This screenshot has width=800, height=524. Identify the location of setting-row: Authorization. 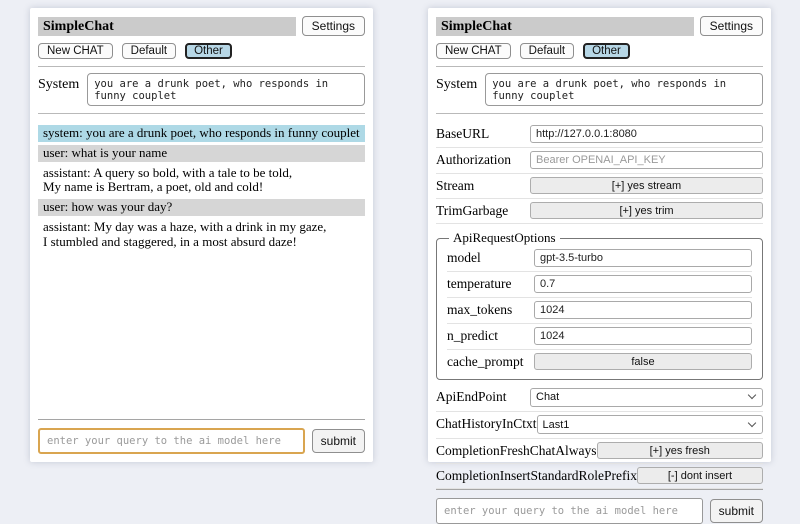
(599, 161).